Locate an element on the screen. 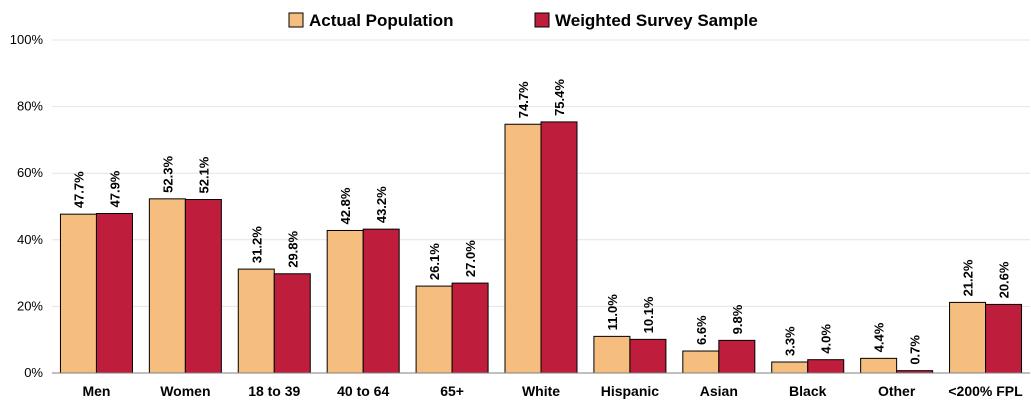  data-label: 75.4% is located at coordinates (559, 97).